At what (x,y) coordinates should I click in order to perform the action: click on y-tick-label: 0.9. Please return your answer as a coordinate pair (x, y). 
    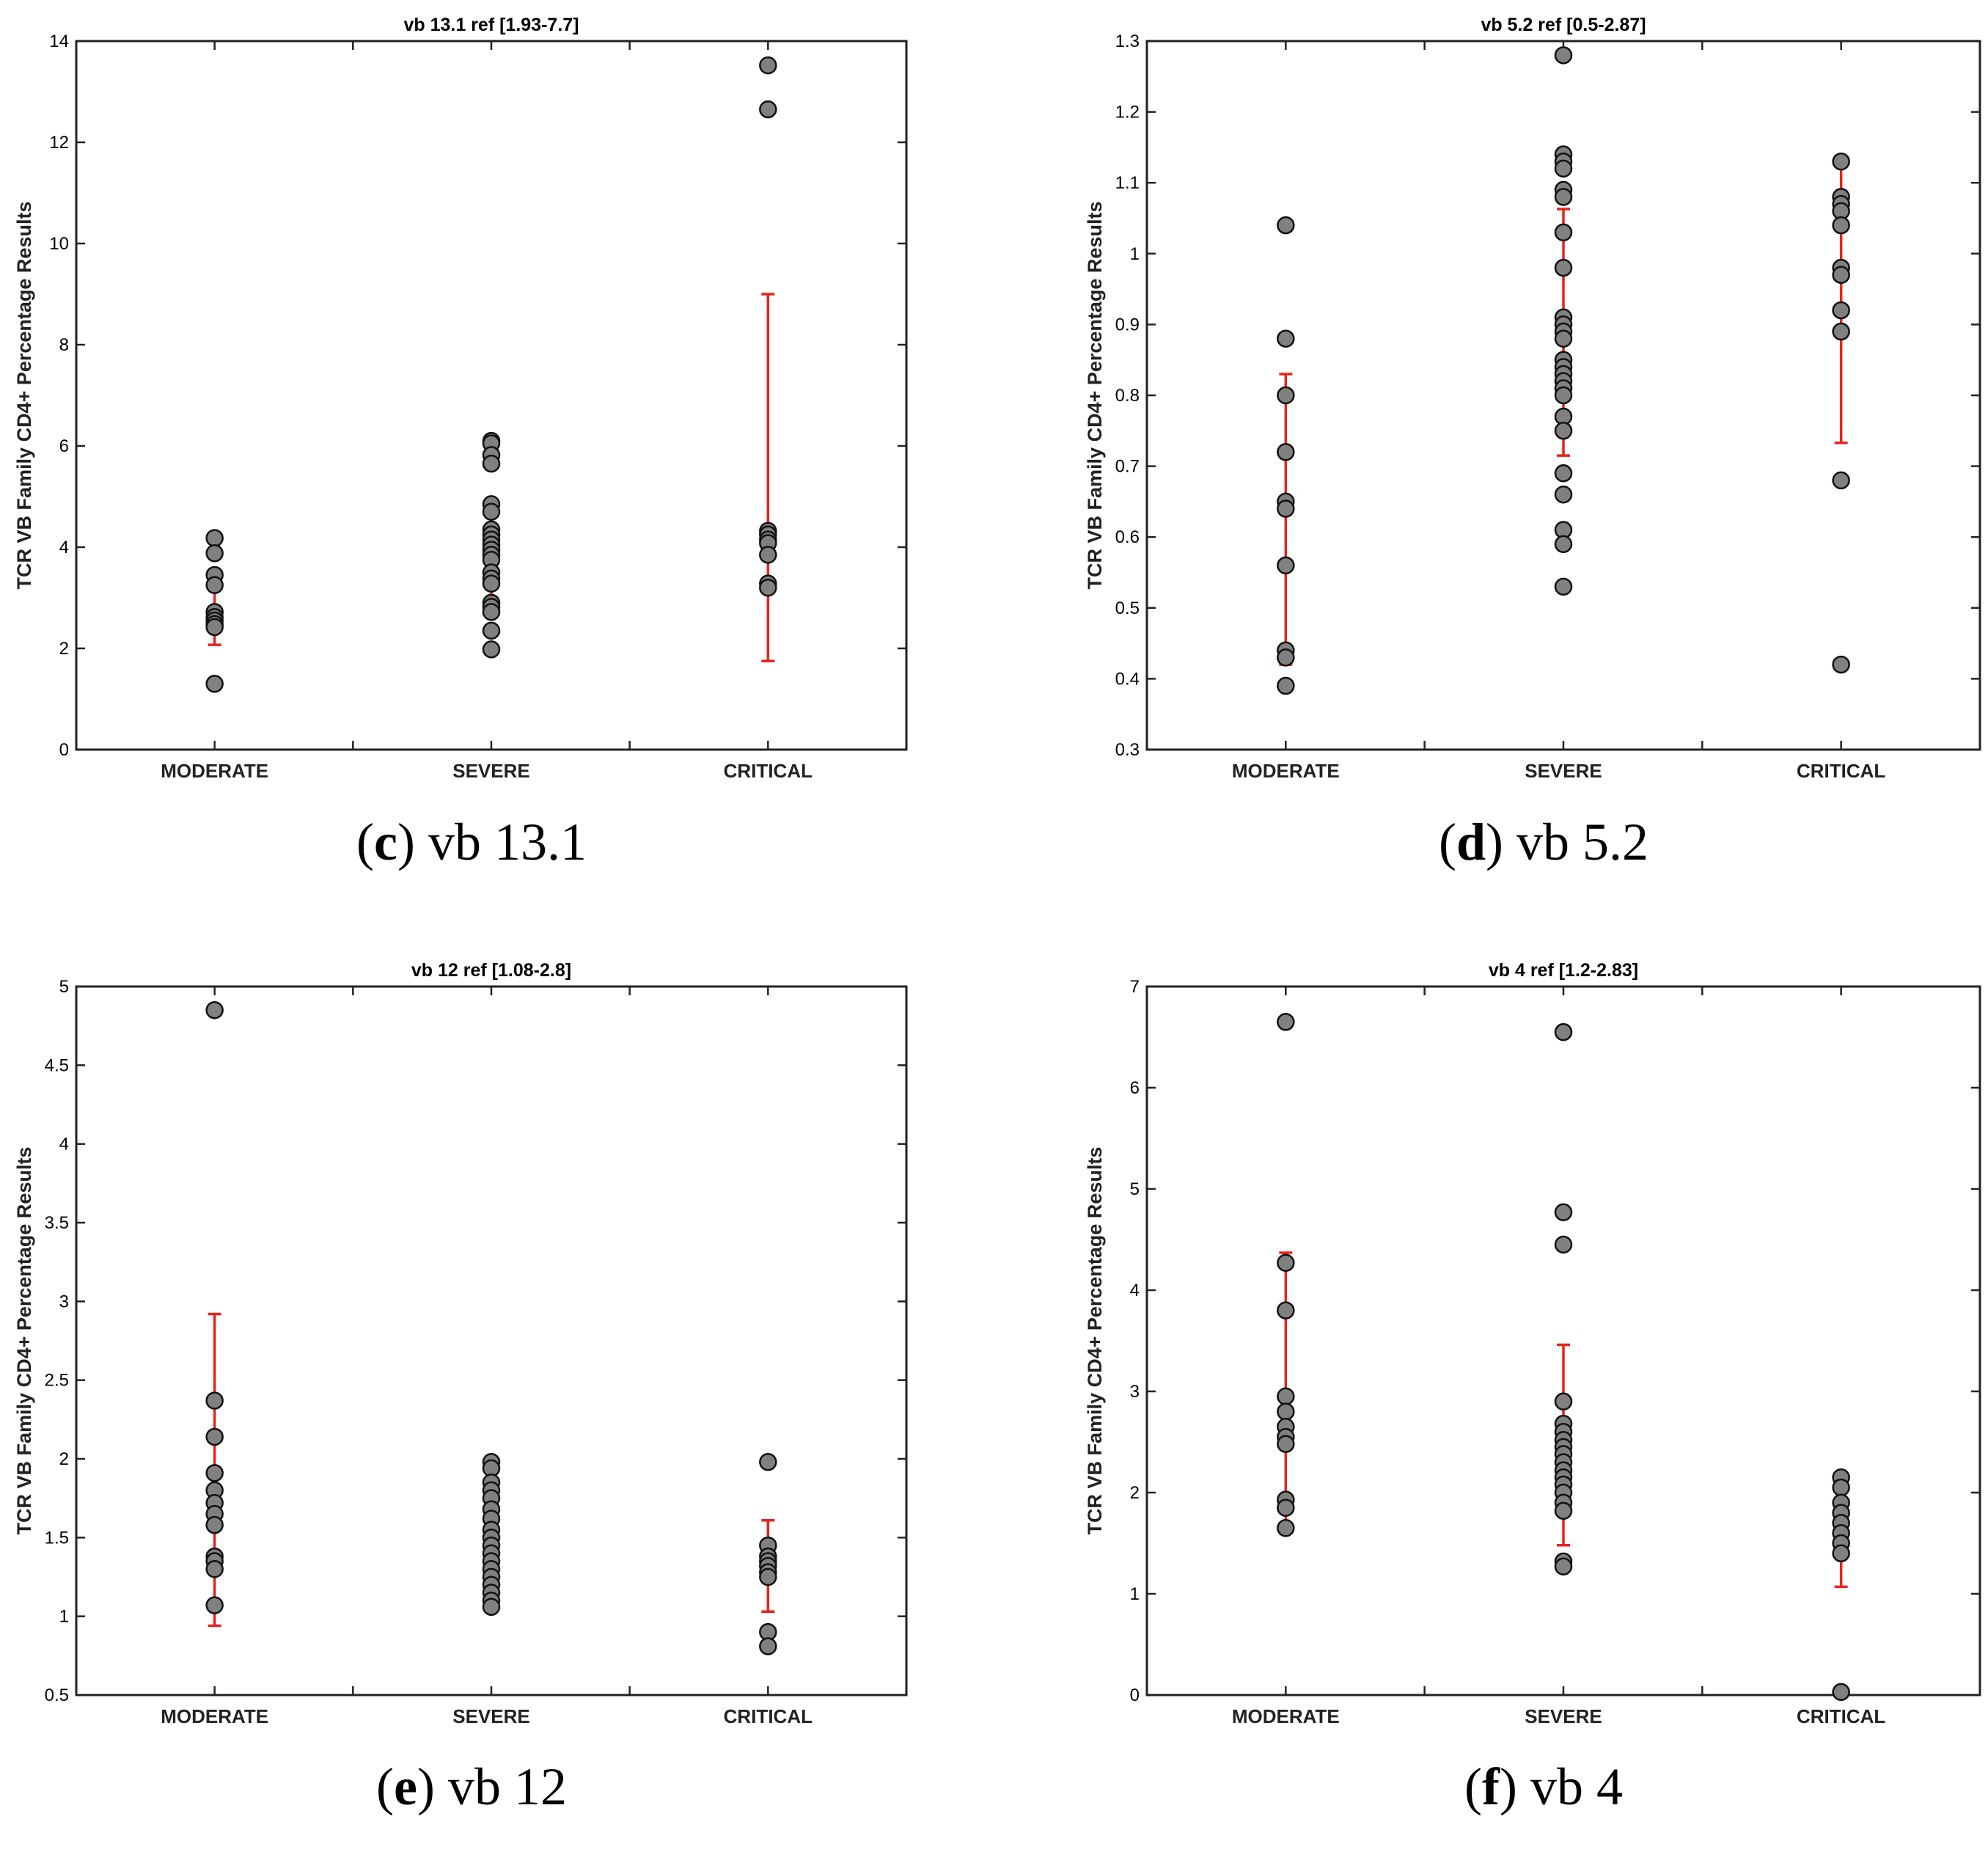
    Looking at the image, I should click on (1127, 324).